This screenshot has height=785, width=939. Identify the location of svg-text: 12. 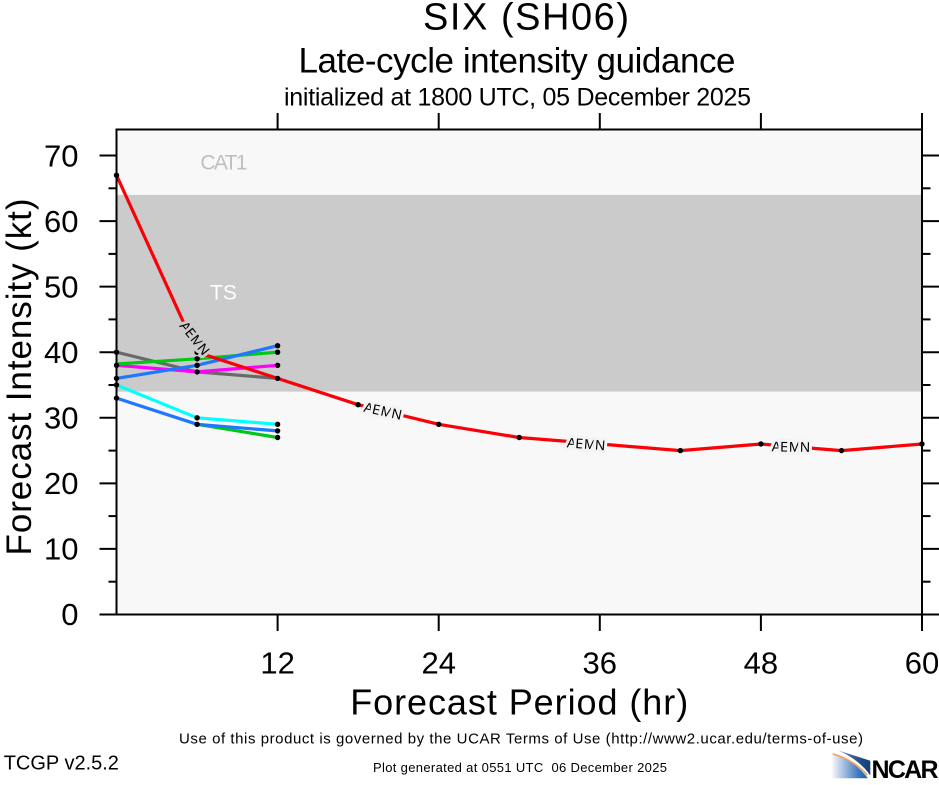
(277, 663).